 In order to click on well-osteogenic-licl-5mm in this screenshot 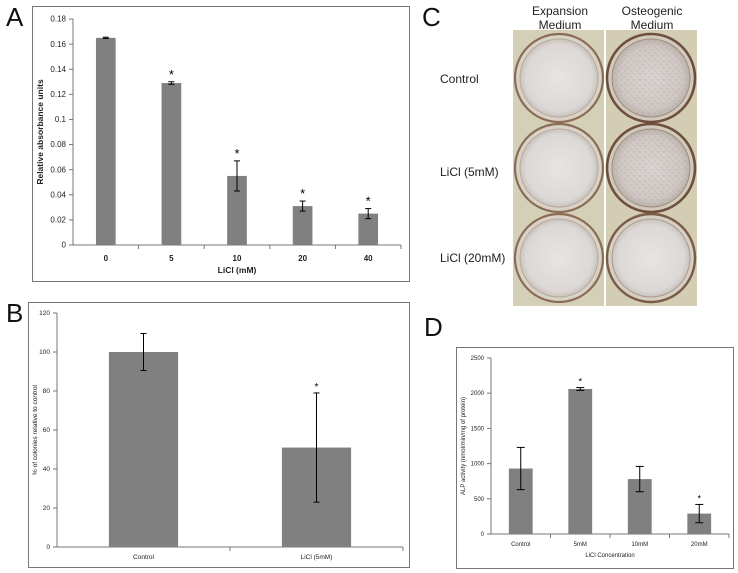, I will do `click(651, 168)`.